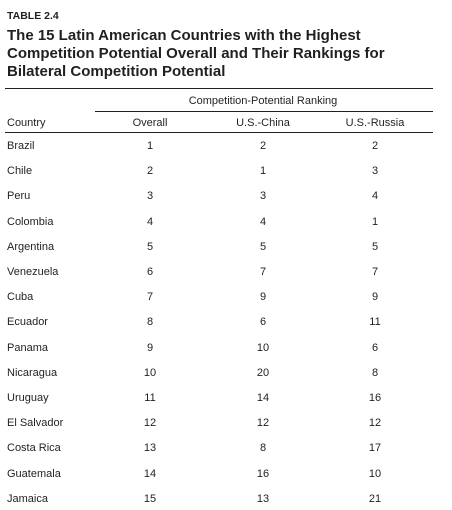 This screenshot has height=510, width=452. I want to click on column-header: U.S.-China, so click(263, 123).